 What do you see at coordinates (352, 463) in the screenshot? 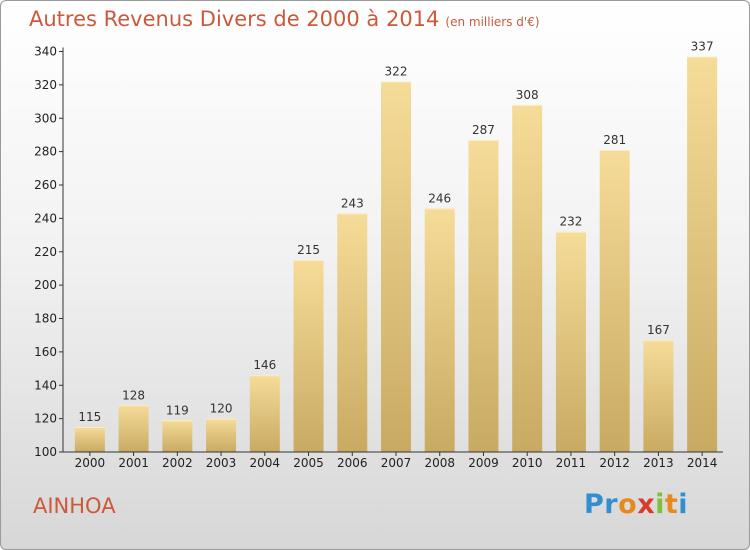
I see `x-tick-label: 2006` at bounding box center [352, 463].